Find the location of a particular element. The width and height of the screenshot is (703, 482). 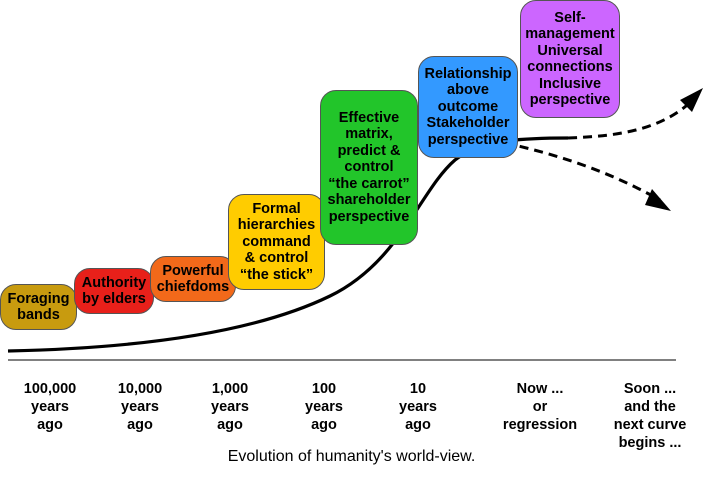

stage-powerful-chiefdoms: Powerful chiefdoms is located at coordinates (193, 279).